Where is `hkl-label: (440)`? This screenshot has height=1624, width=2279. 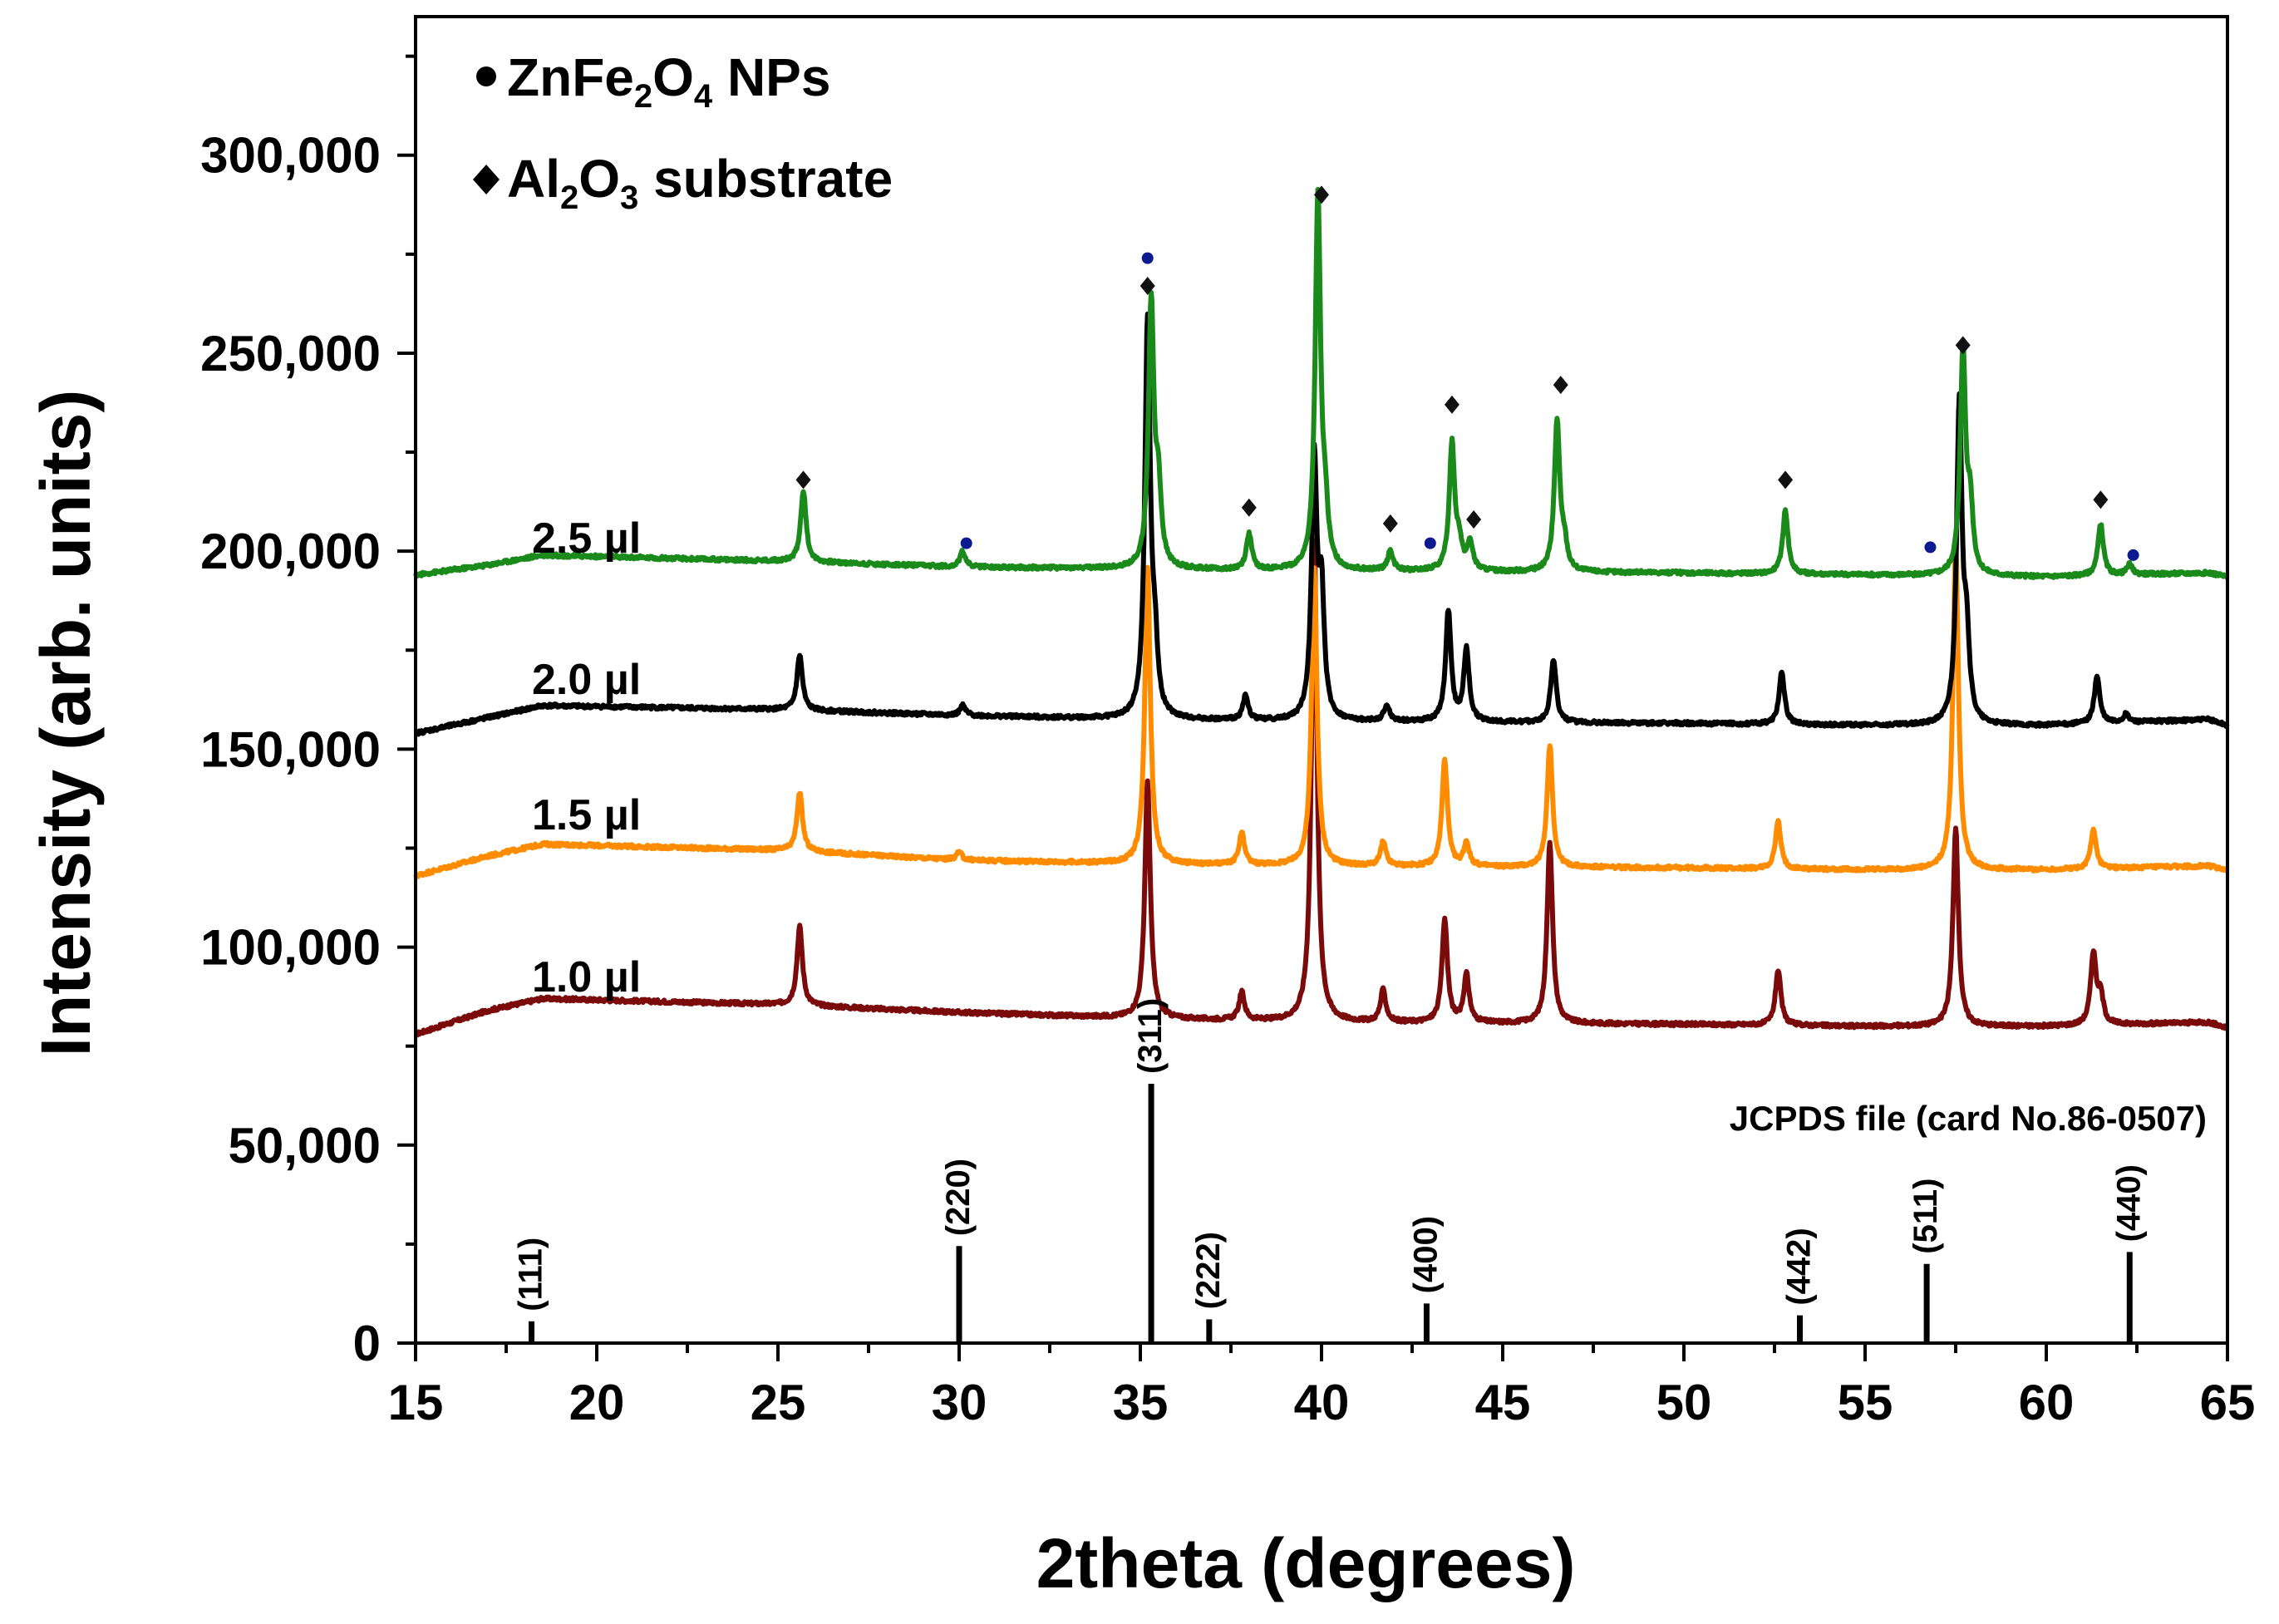
hkl-label: (440) is located at coordinates (2128, 1203).